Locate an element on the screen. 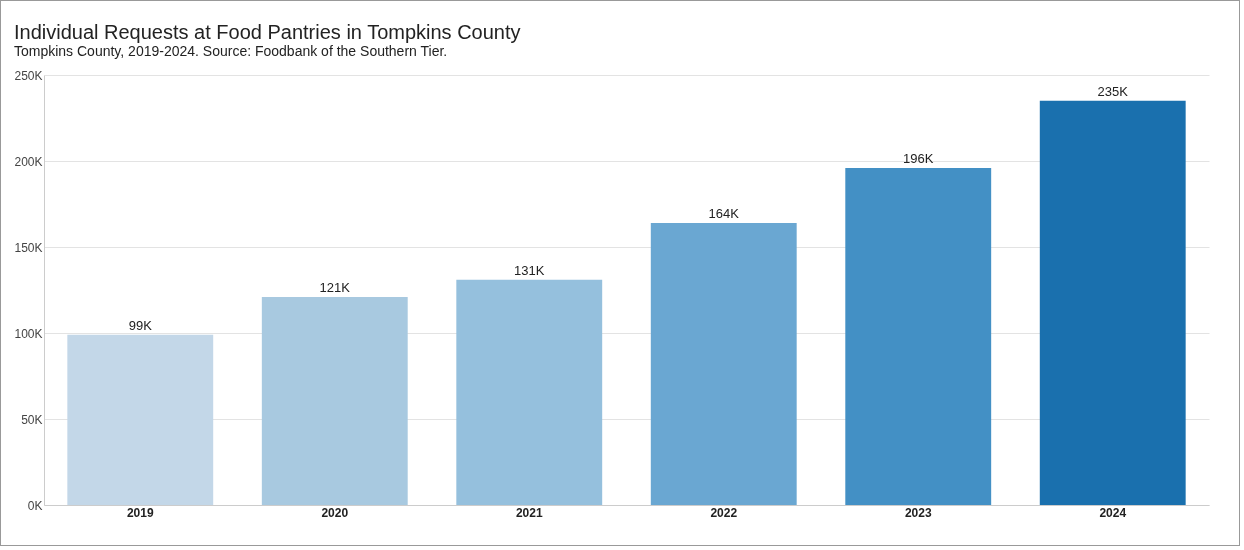 This screenshot has height=550, width=1244. chart-title: Individual Requests at Food Pantries in Tompkins County is located at coordinates (267, 32).